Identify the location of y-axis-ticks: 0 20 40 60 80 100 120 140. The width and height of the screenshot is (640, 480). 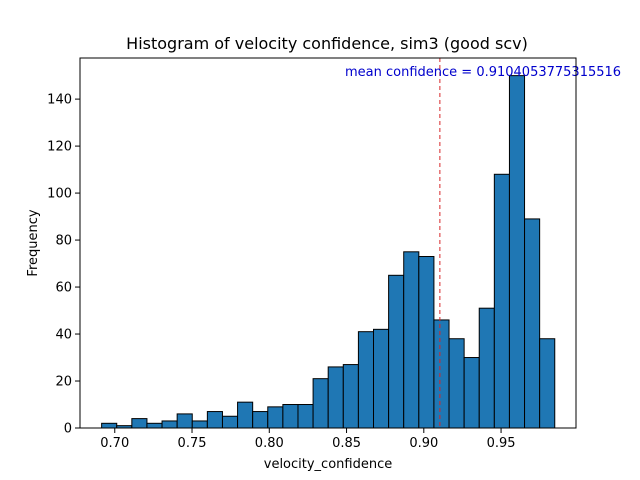
(63, 265).